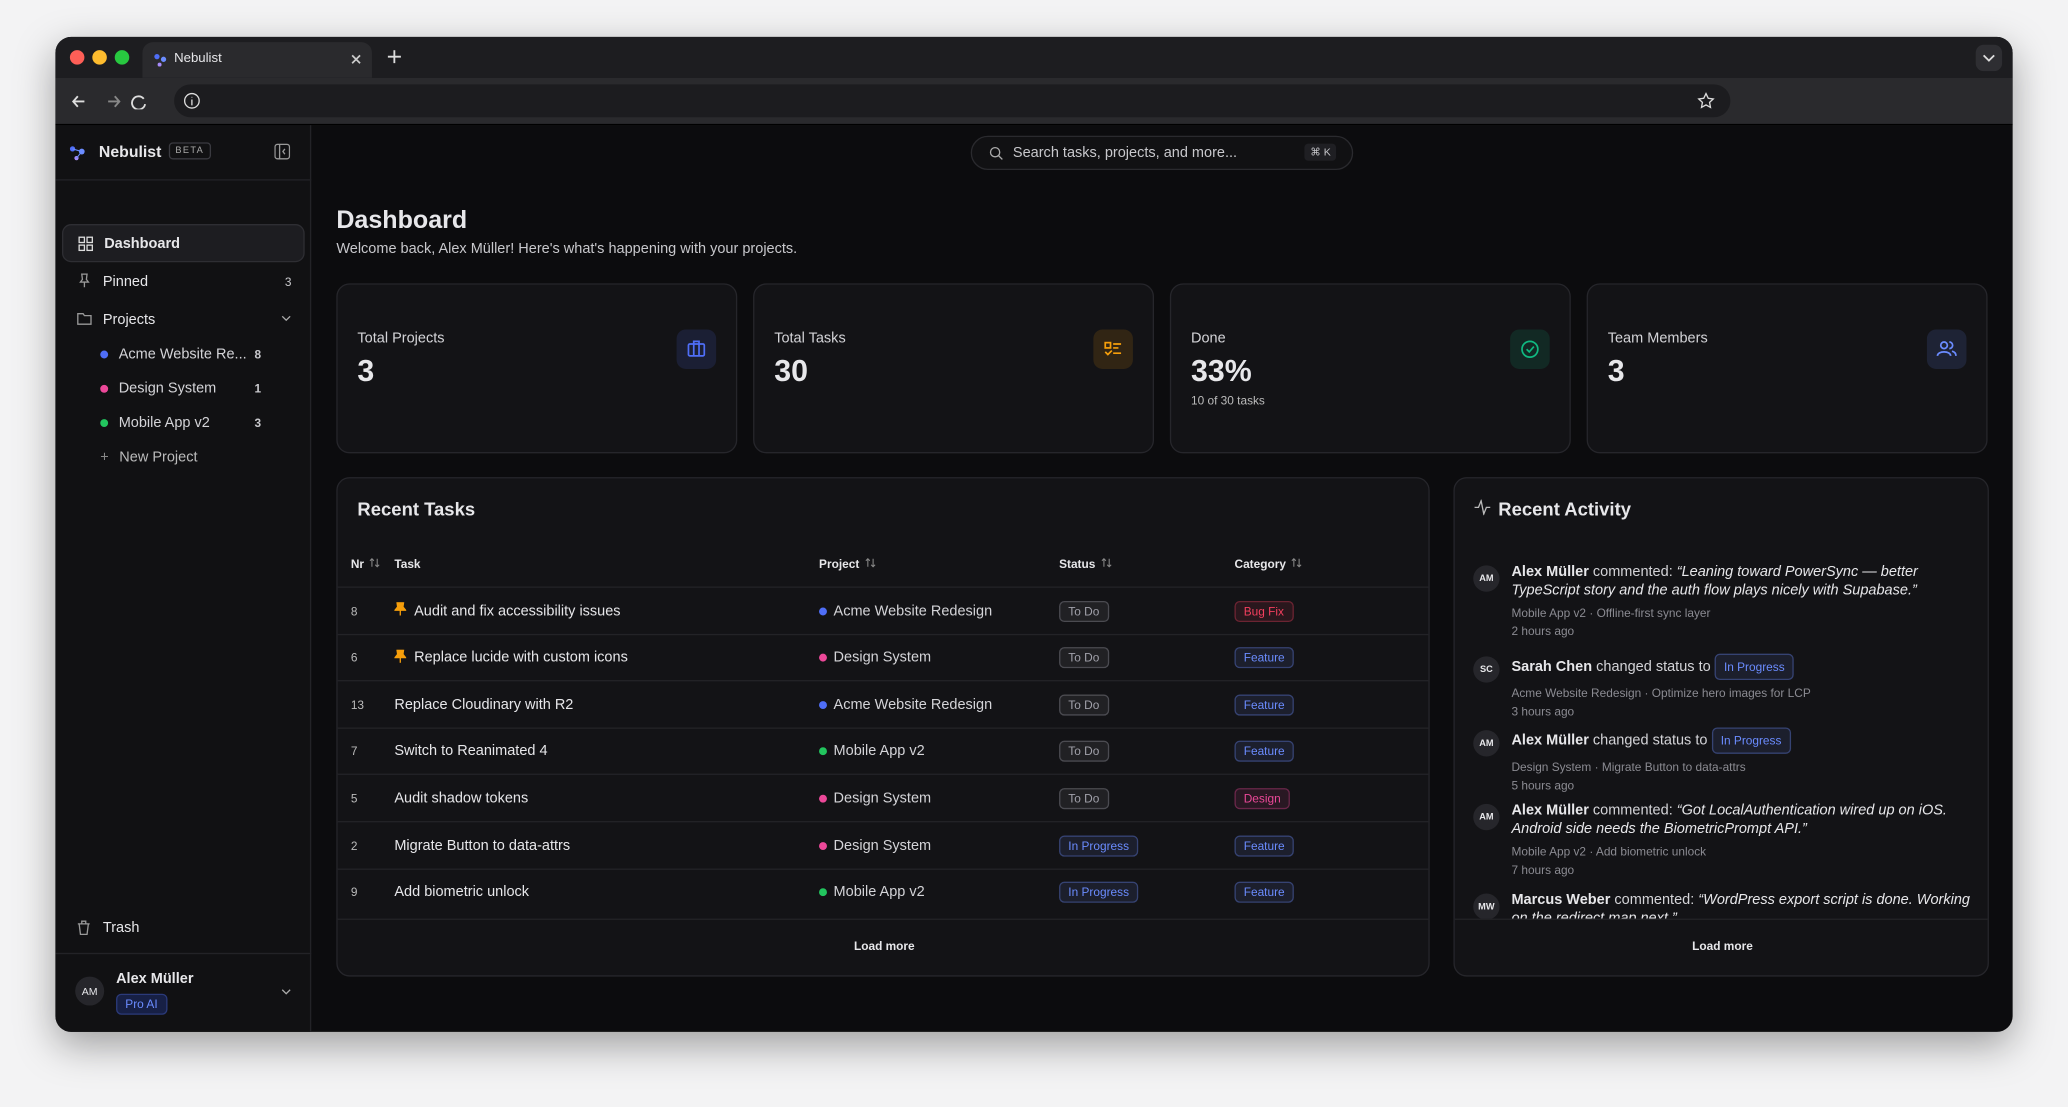 The height and width of the screenshot is (1107, 2068). Describe the element at coordinates (394, 57) in the screenshot. I see `new-tab` at that location.